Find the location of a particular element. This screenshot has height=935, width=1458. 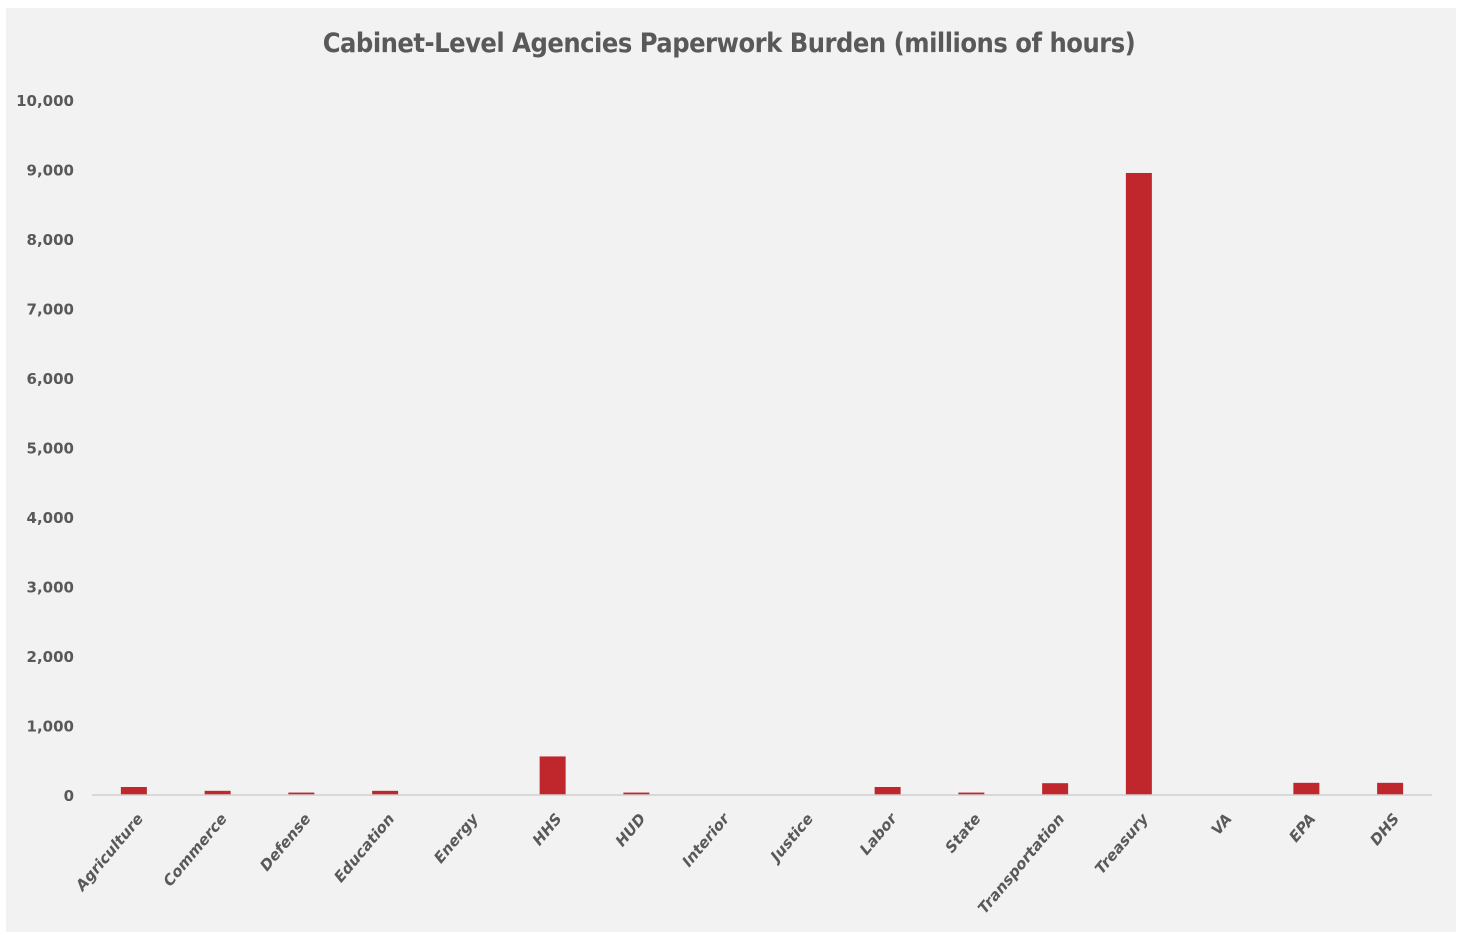

bar-education is located at coordinates (385, 792).